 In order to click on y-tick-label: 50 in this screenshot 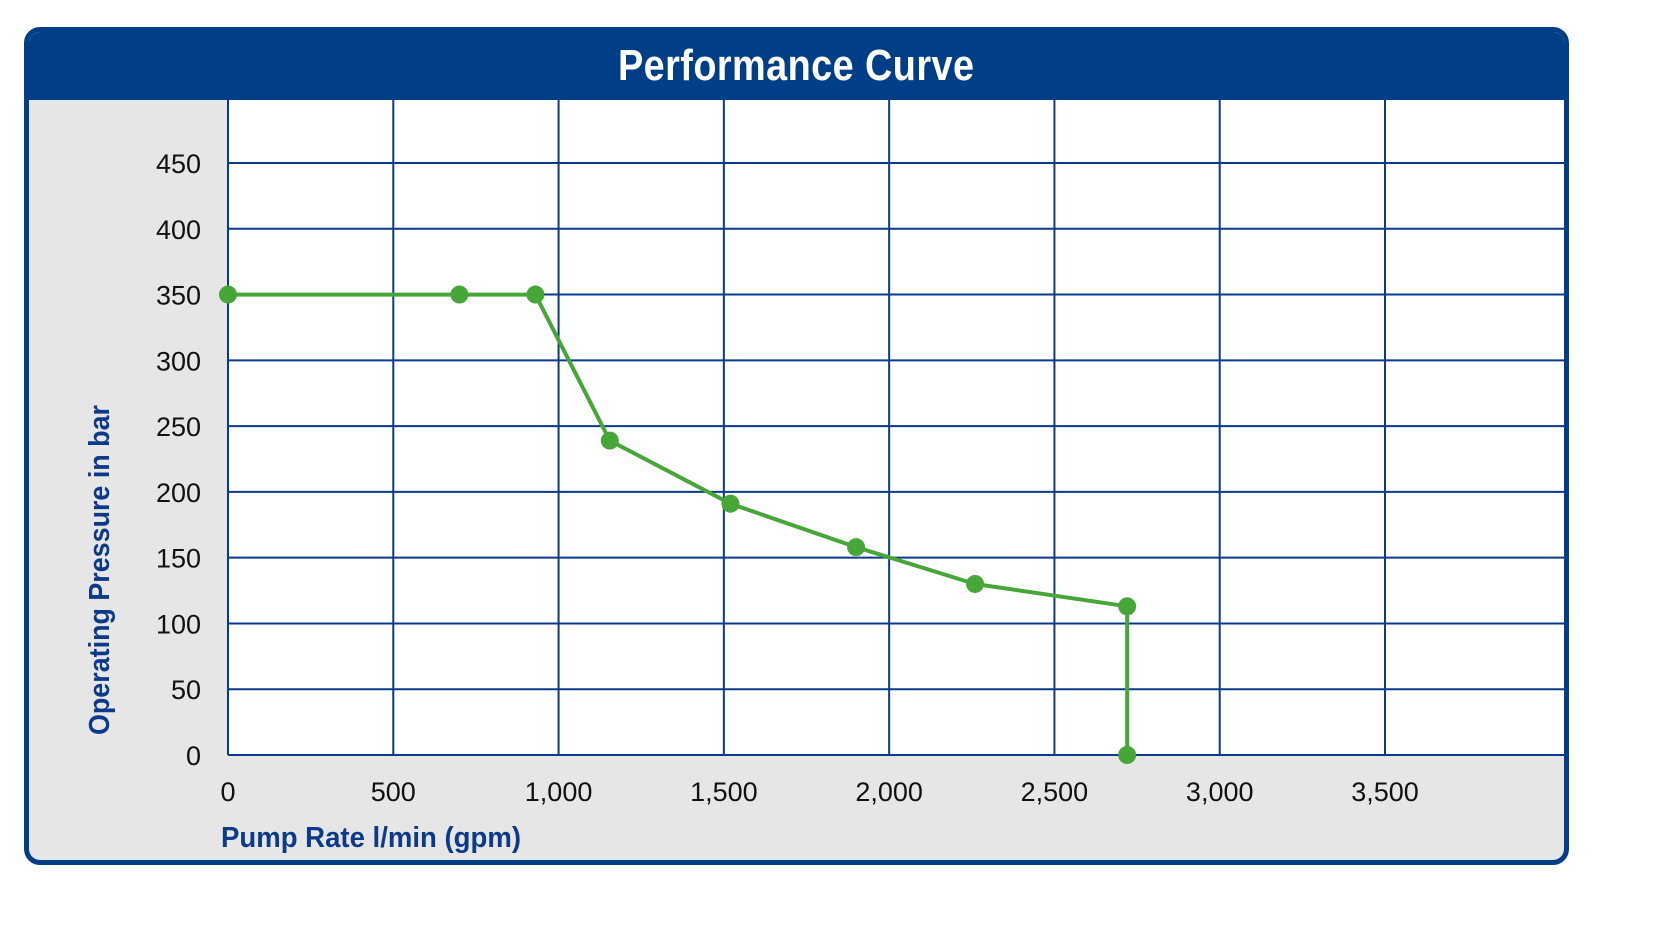, I will do `click(186, 690)`.